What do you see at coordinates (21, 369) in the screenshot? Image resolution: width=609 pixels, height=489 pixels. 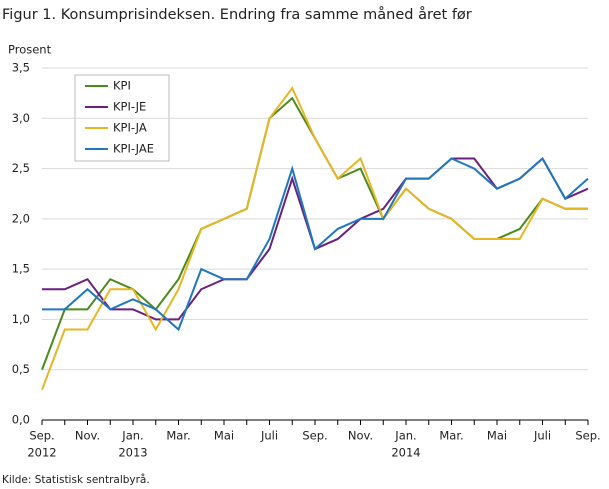 I see `y-tick-label: 0,5` at bounding box center [21, 369].